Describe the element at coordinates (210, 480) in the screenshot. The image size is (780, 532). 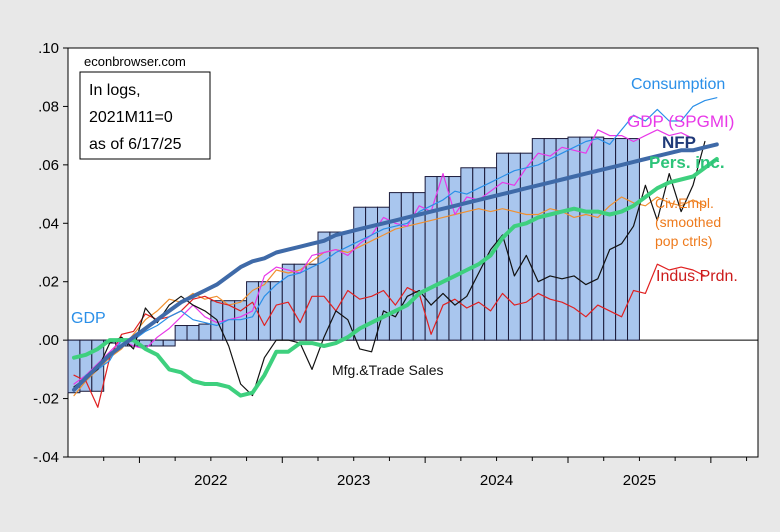
I see `x-tick-label: 2022` at that location.